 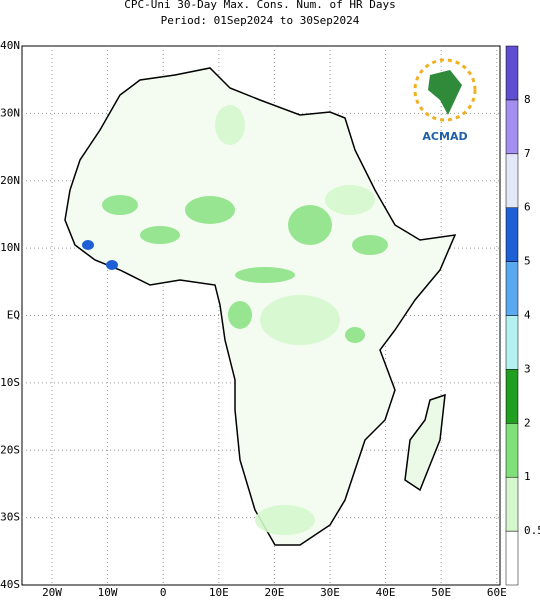 I want to click on logo-text: ACMAD, so click(x=444, y=136).